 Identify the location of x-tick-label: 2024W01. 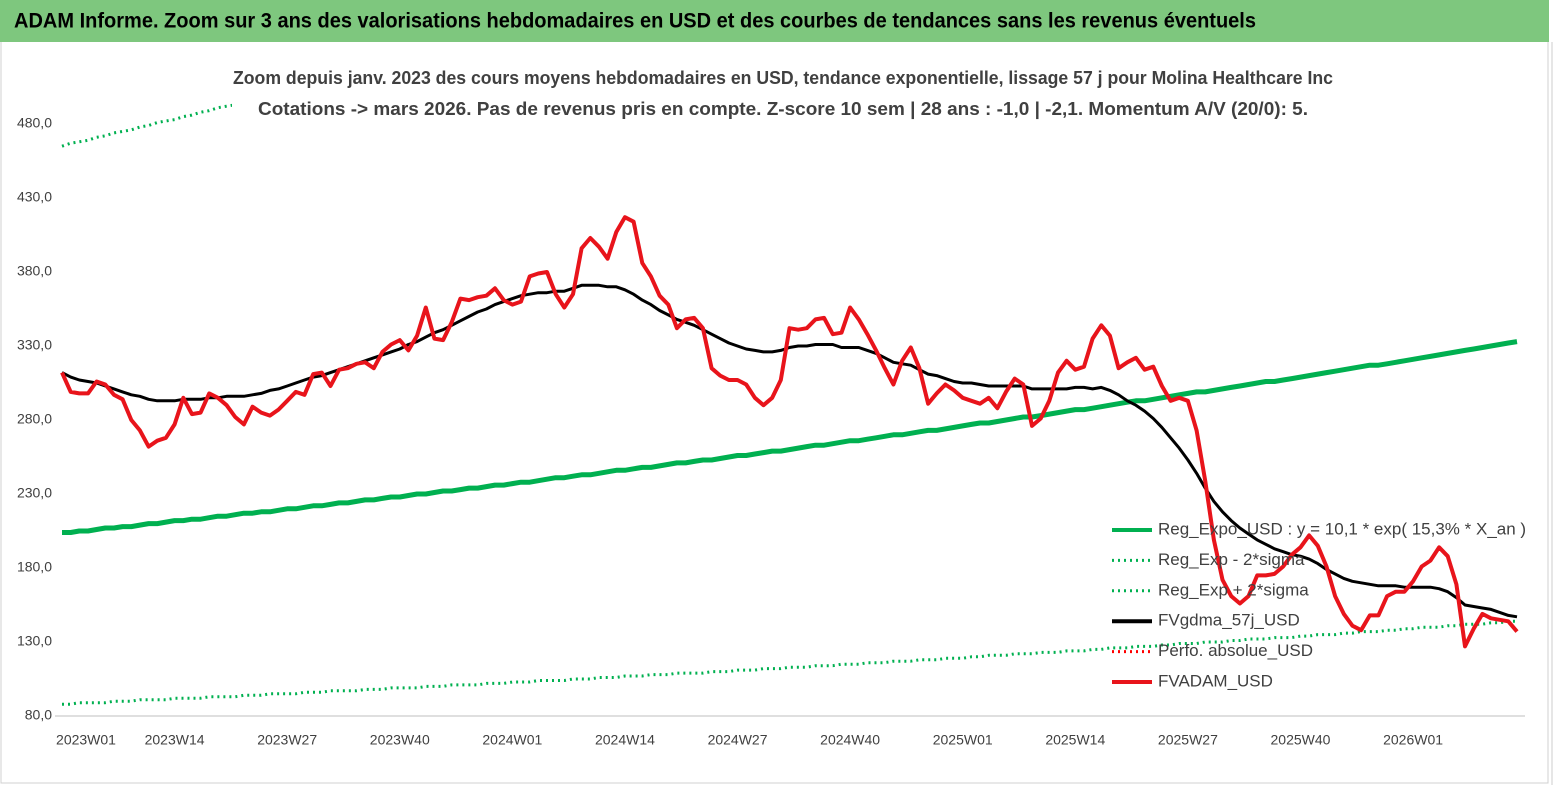
(512, 740).